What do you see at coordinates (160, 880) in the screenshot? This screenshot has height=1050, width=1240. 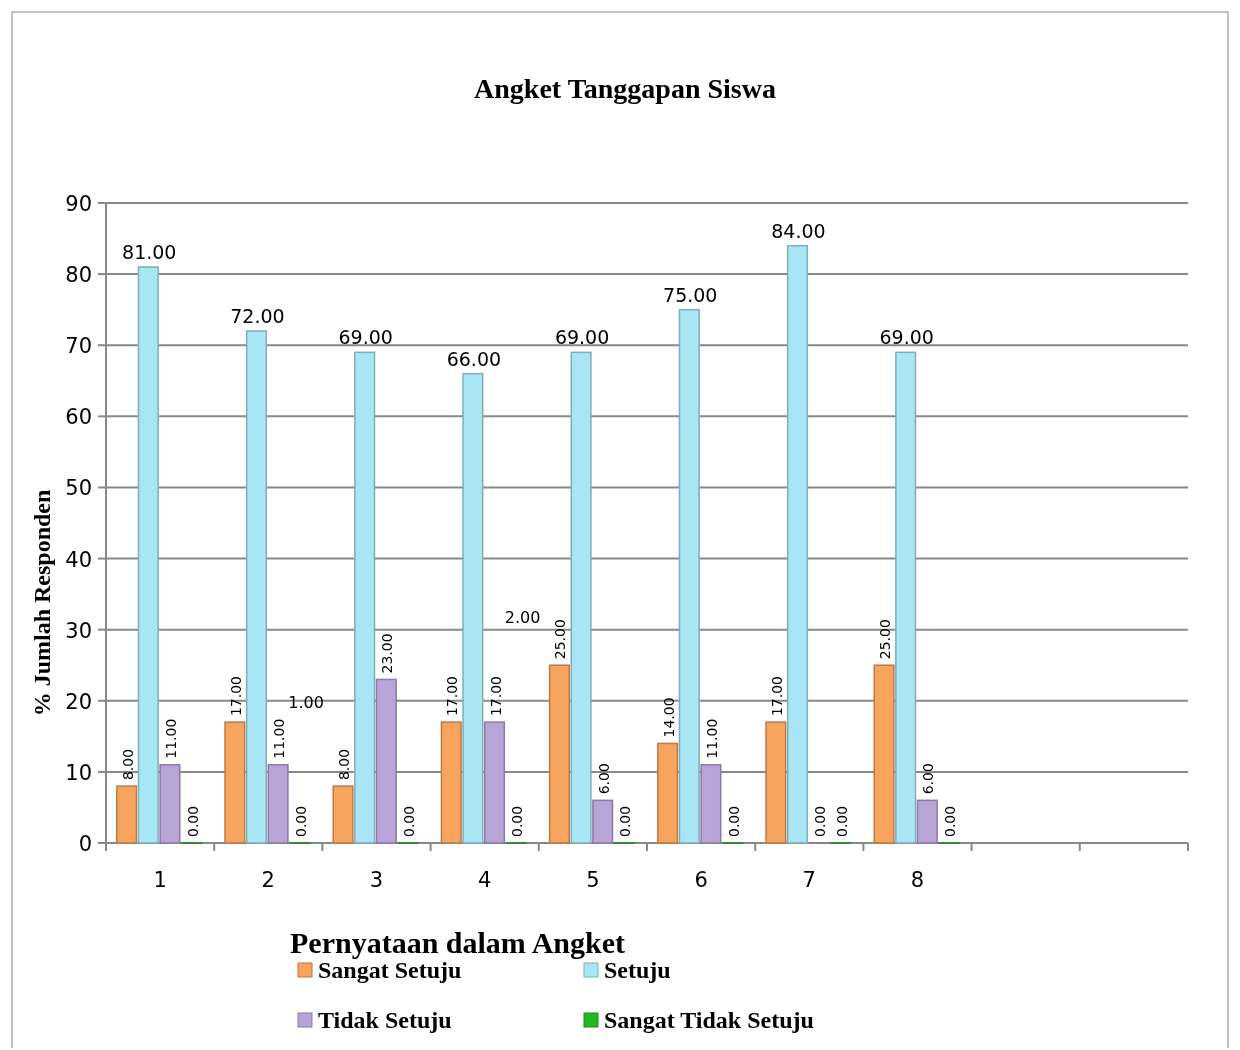 I see `x-tick-label: 1` at bounding box center [160, 880].